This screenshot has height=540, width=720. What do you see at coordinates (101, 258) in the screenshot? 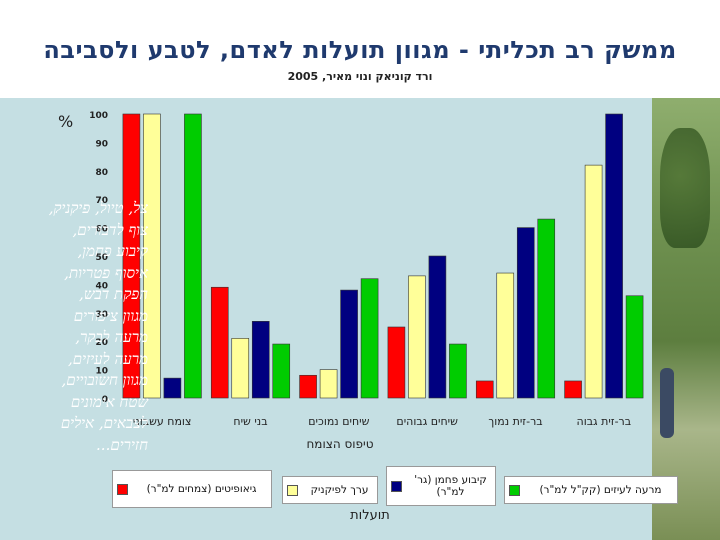
I see `y-tick-label: 50` at bounding box center [101, 258].